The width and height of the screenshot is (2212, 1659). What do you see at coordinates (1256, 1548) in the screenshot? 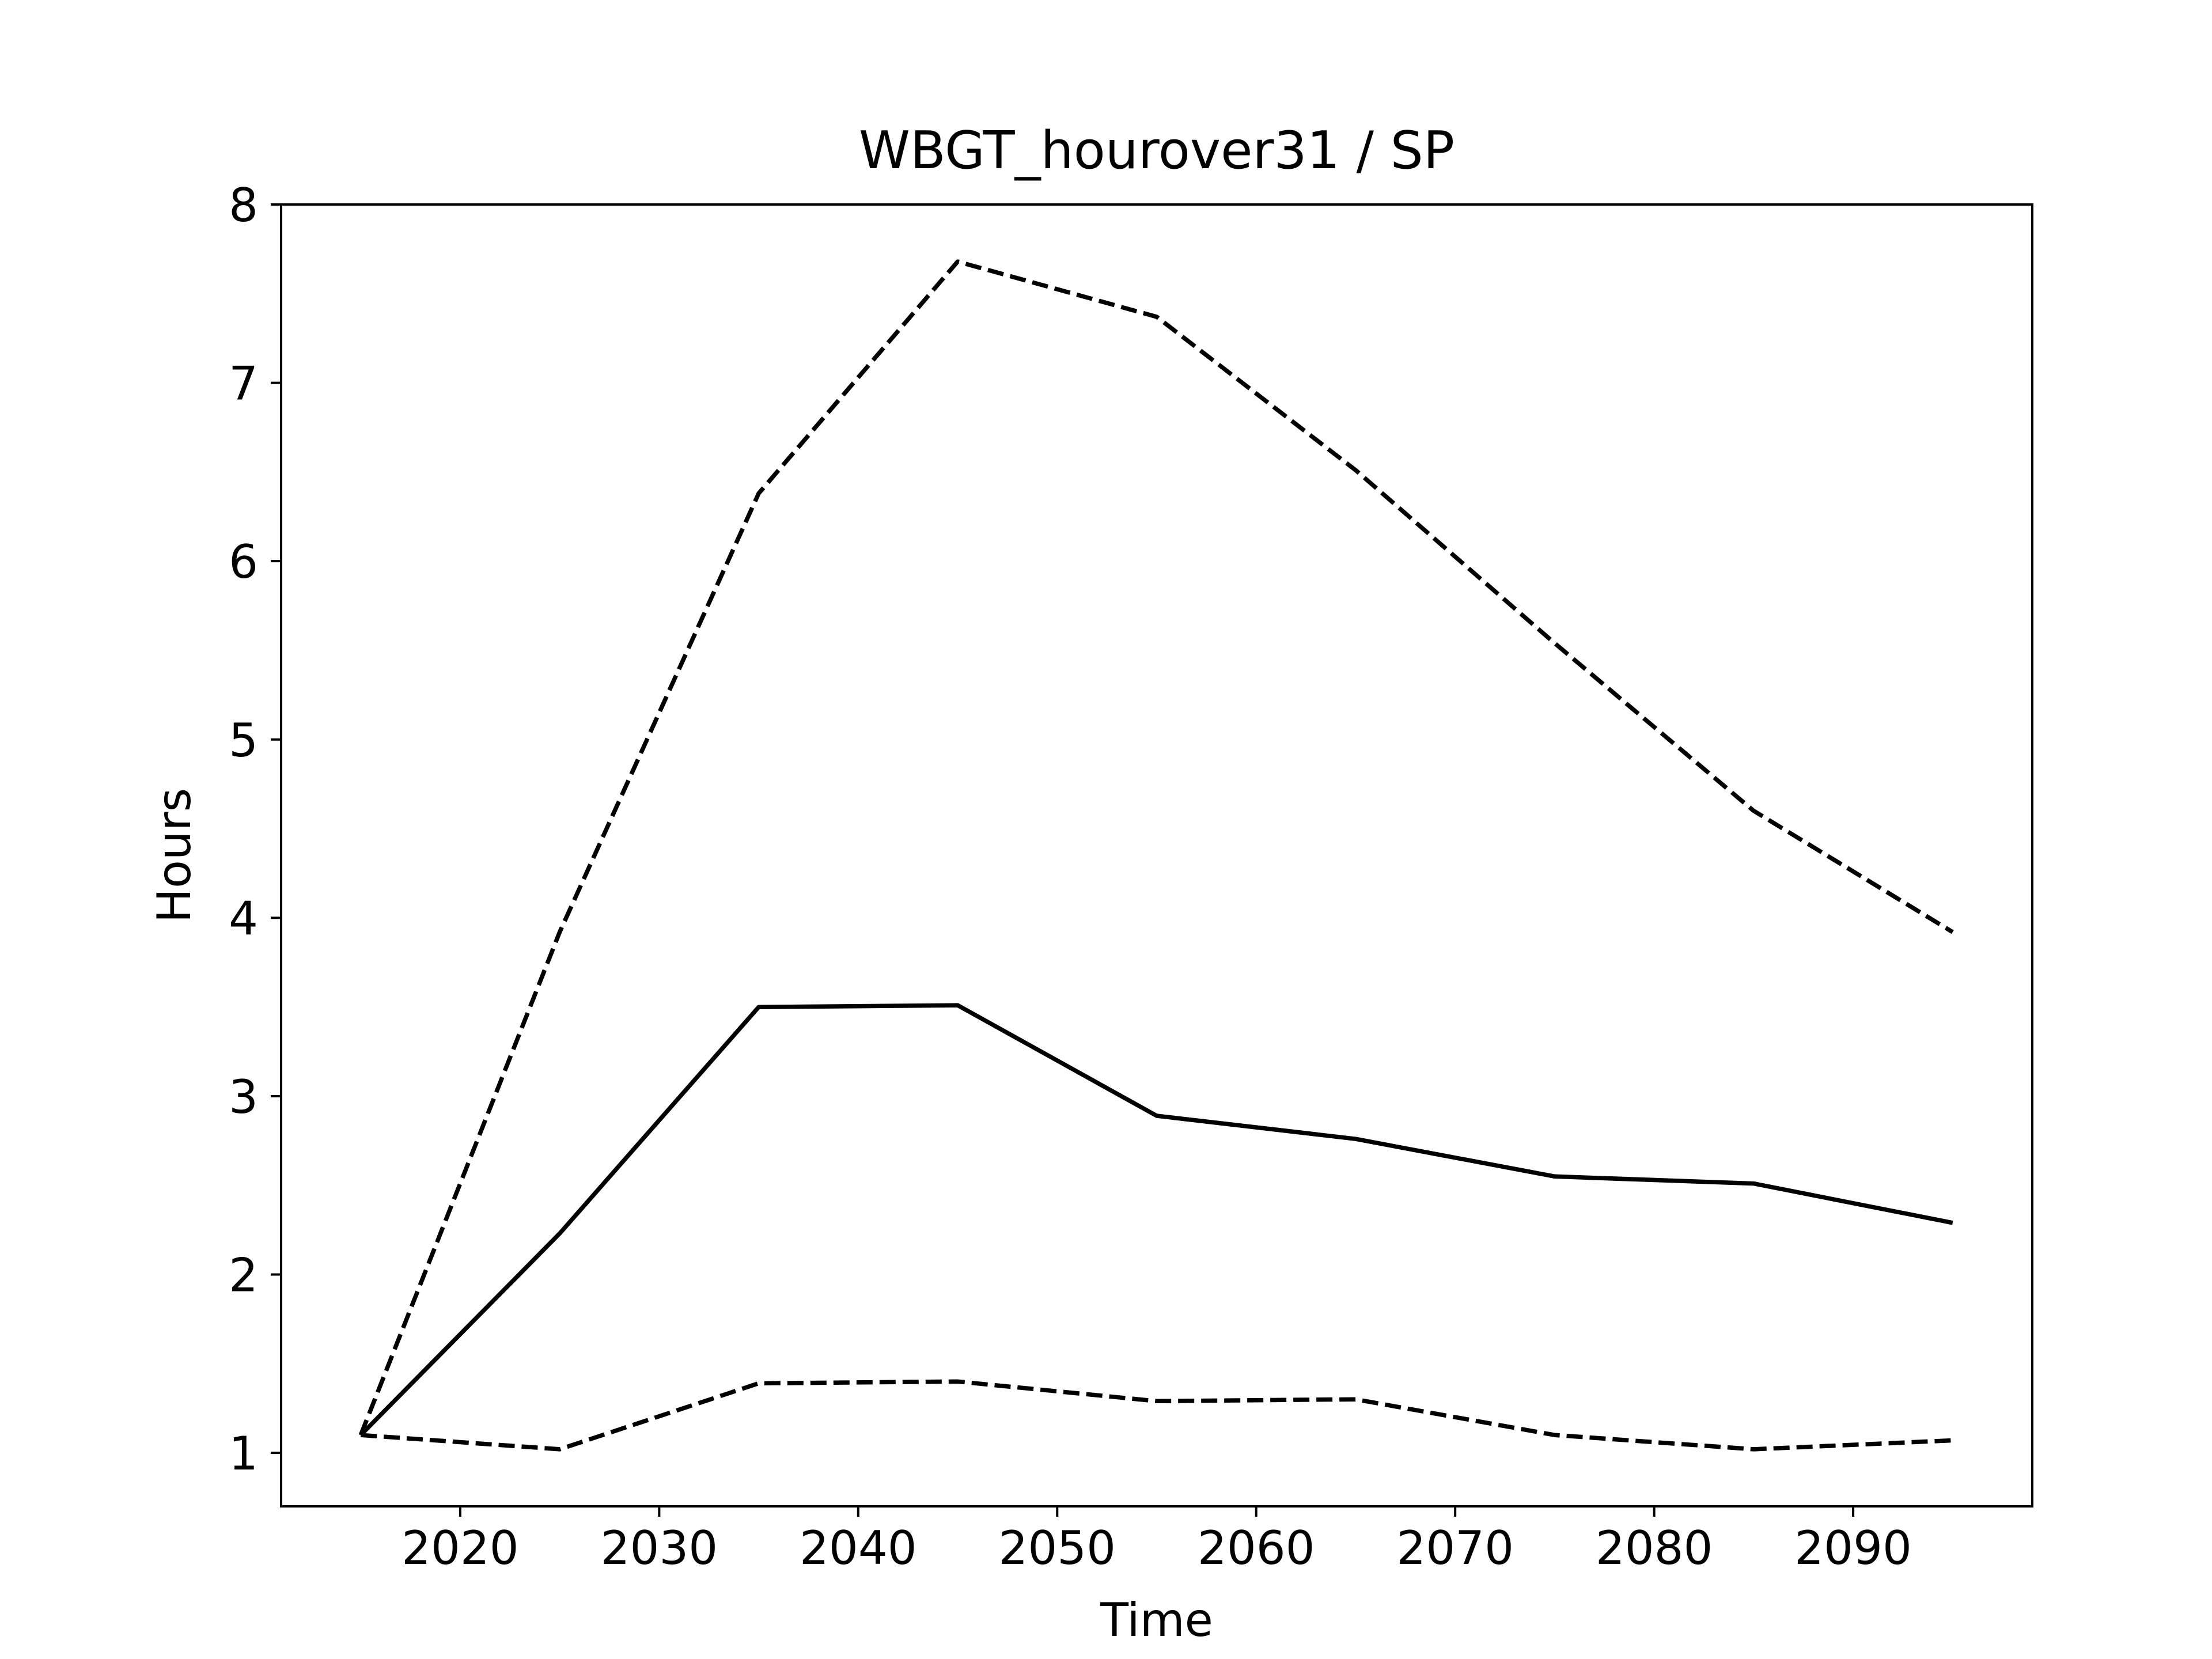
I see `x-tick-label: 2060` at bounding box center [1256, 1548].